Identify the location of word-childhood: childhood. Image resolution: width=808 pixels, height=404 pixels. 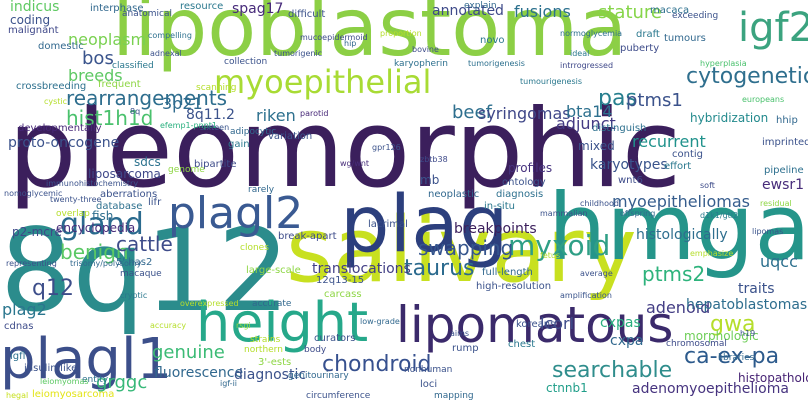
(599, 203).